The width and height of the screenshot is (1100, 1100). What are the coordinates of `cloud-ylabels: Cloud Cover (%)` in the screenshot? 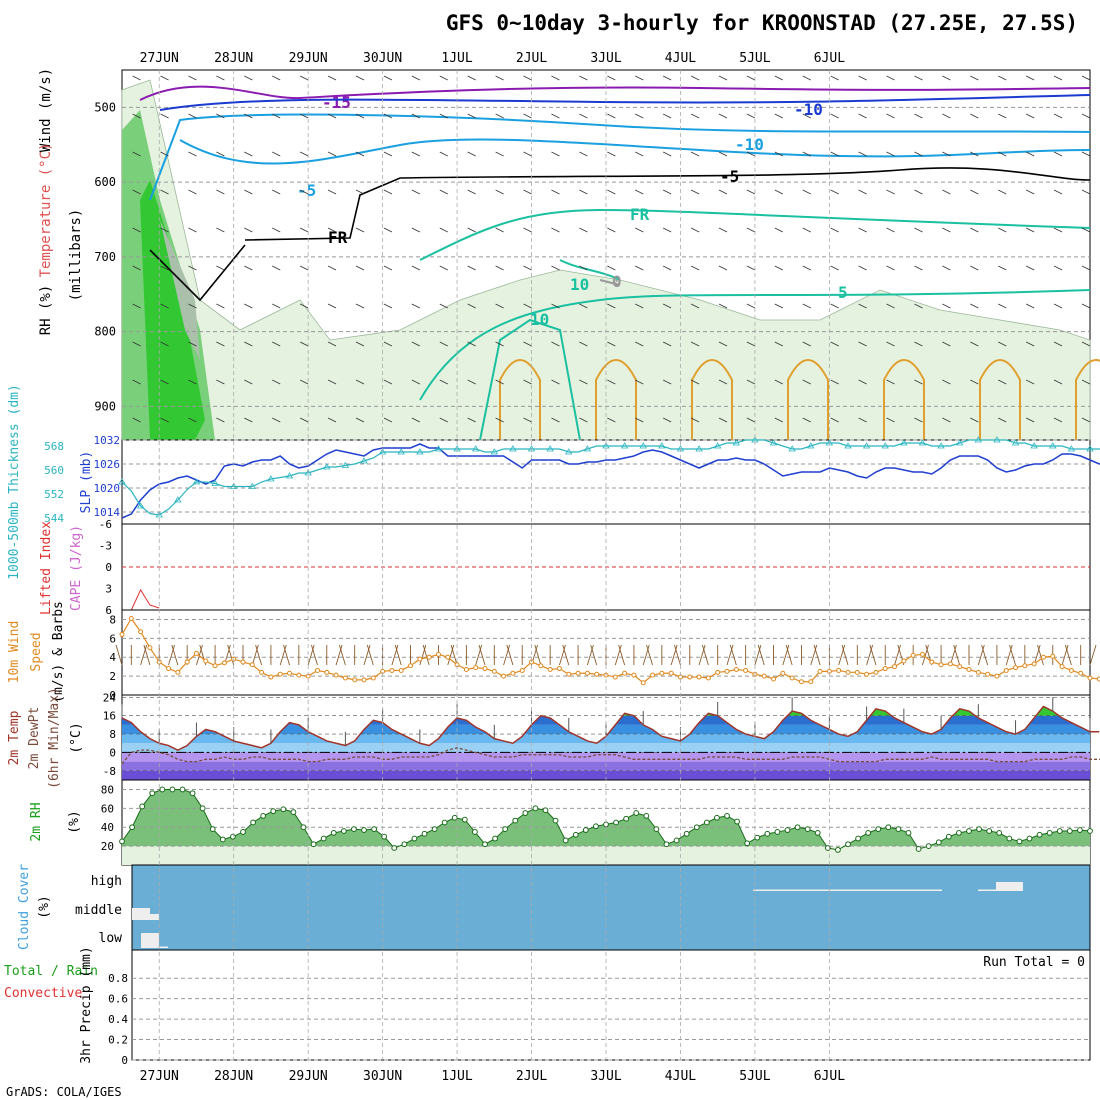 It's located at (34, 907).